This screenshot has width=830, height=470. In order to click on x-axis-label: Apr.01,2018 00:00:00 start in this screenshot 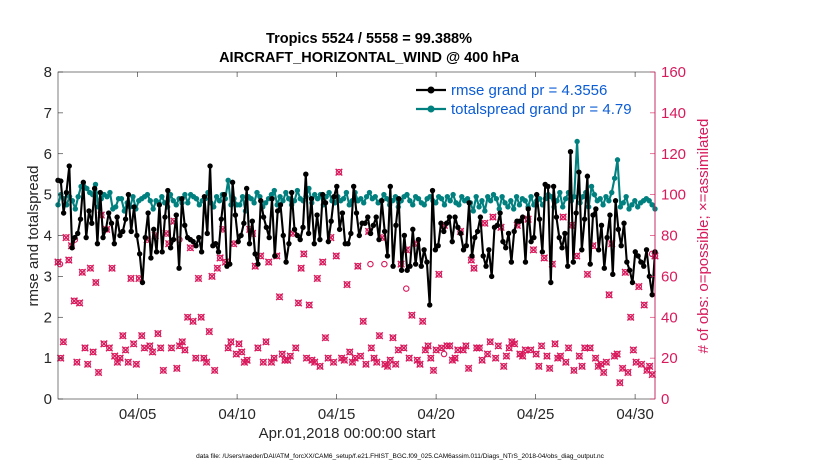, I will do `click(348, 433)`.